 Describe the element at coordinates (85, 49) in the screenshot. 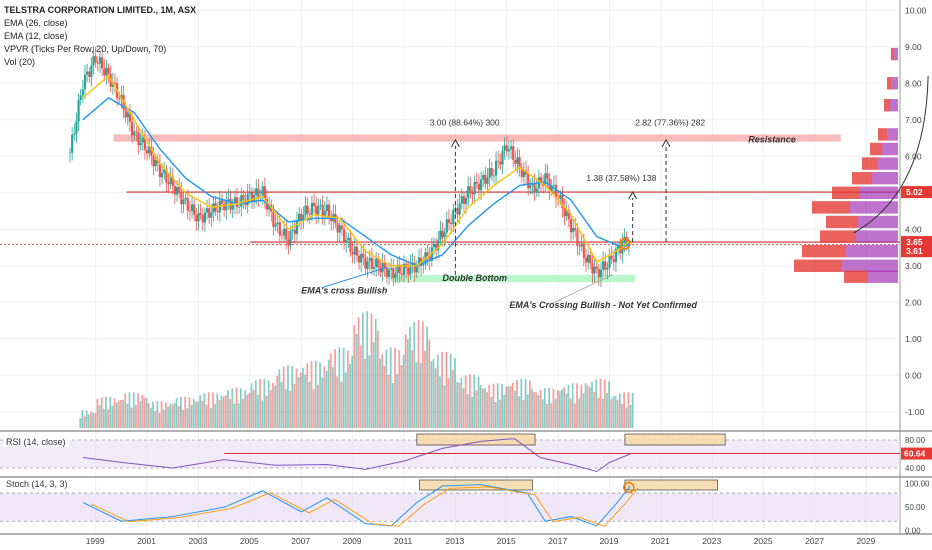

I see `legend-vpvr: VPVR (Ticks Per Row, 20, Up/Down, 70)` at that location.